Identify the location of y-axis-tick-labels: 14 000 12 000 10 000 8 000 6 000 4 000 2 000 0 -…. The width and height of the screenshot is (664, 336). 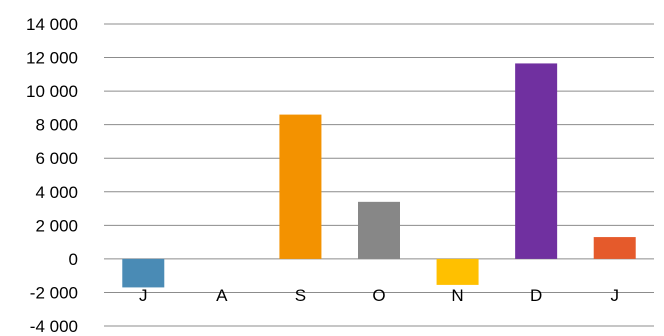
(52, 175).